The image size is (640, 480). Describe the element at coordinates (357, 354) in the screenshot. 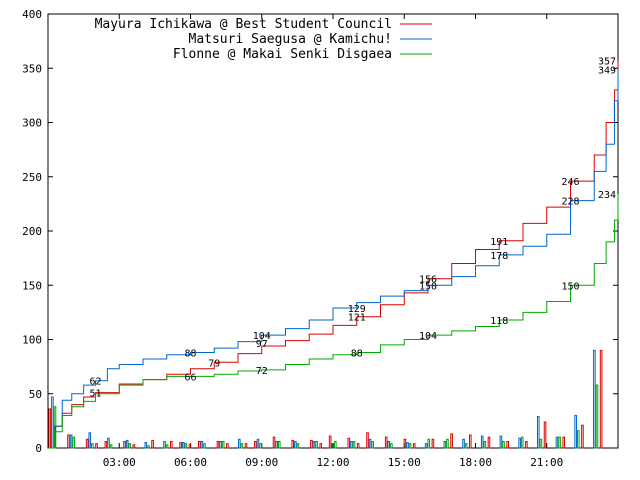

I see `data-point-label: 88` at that location.